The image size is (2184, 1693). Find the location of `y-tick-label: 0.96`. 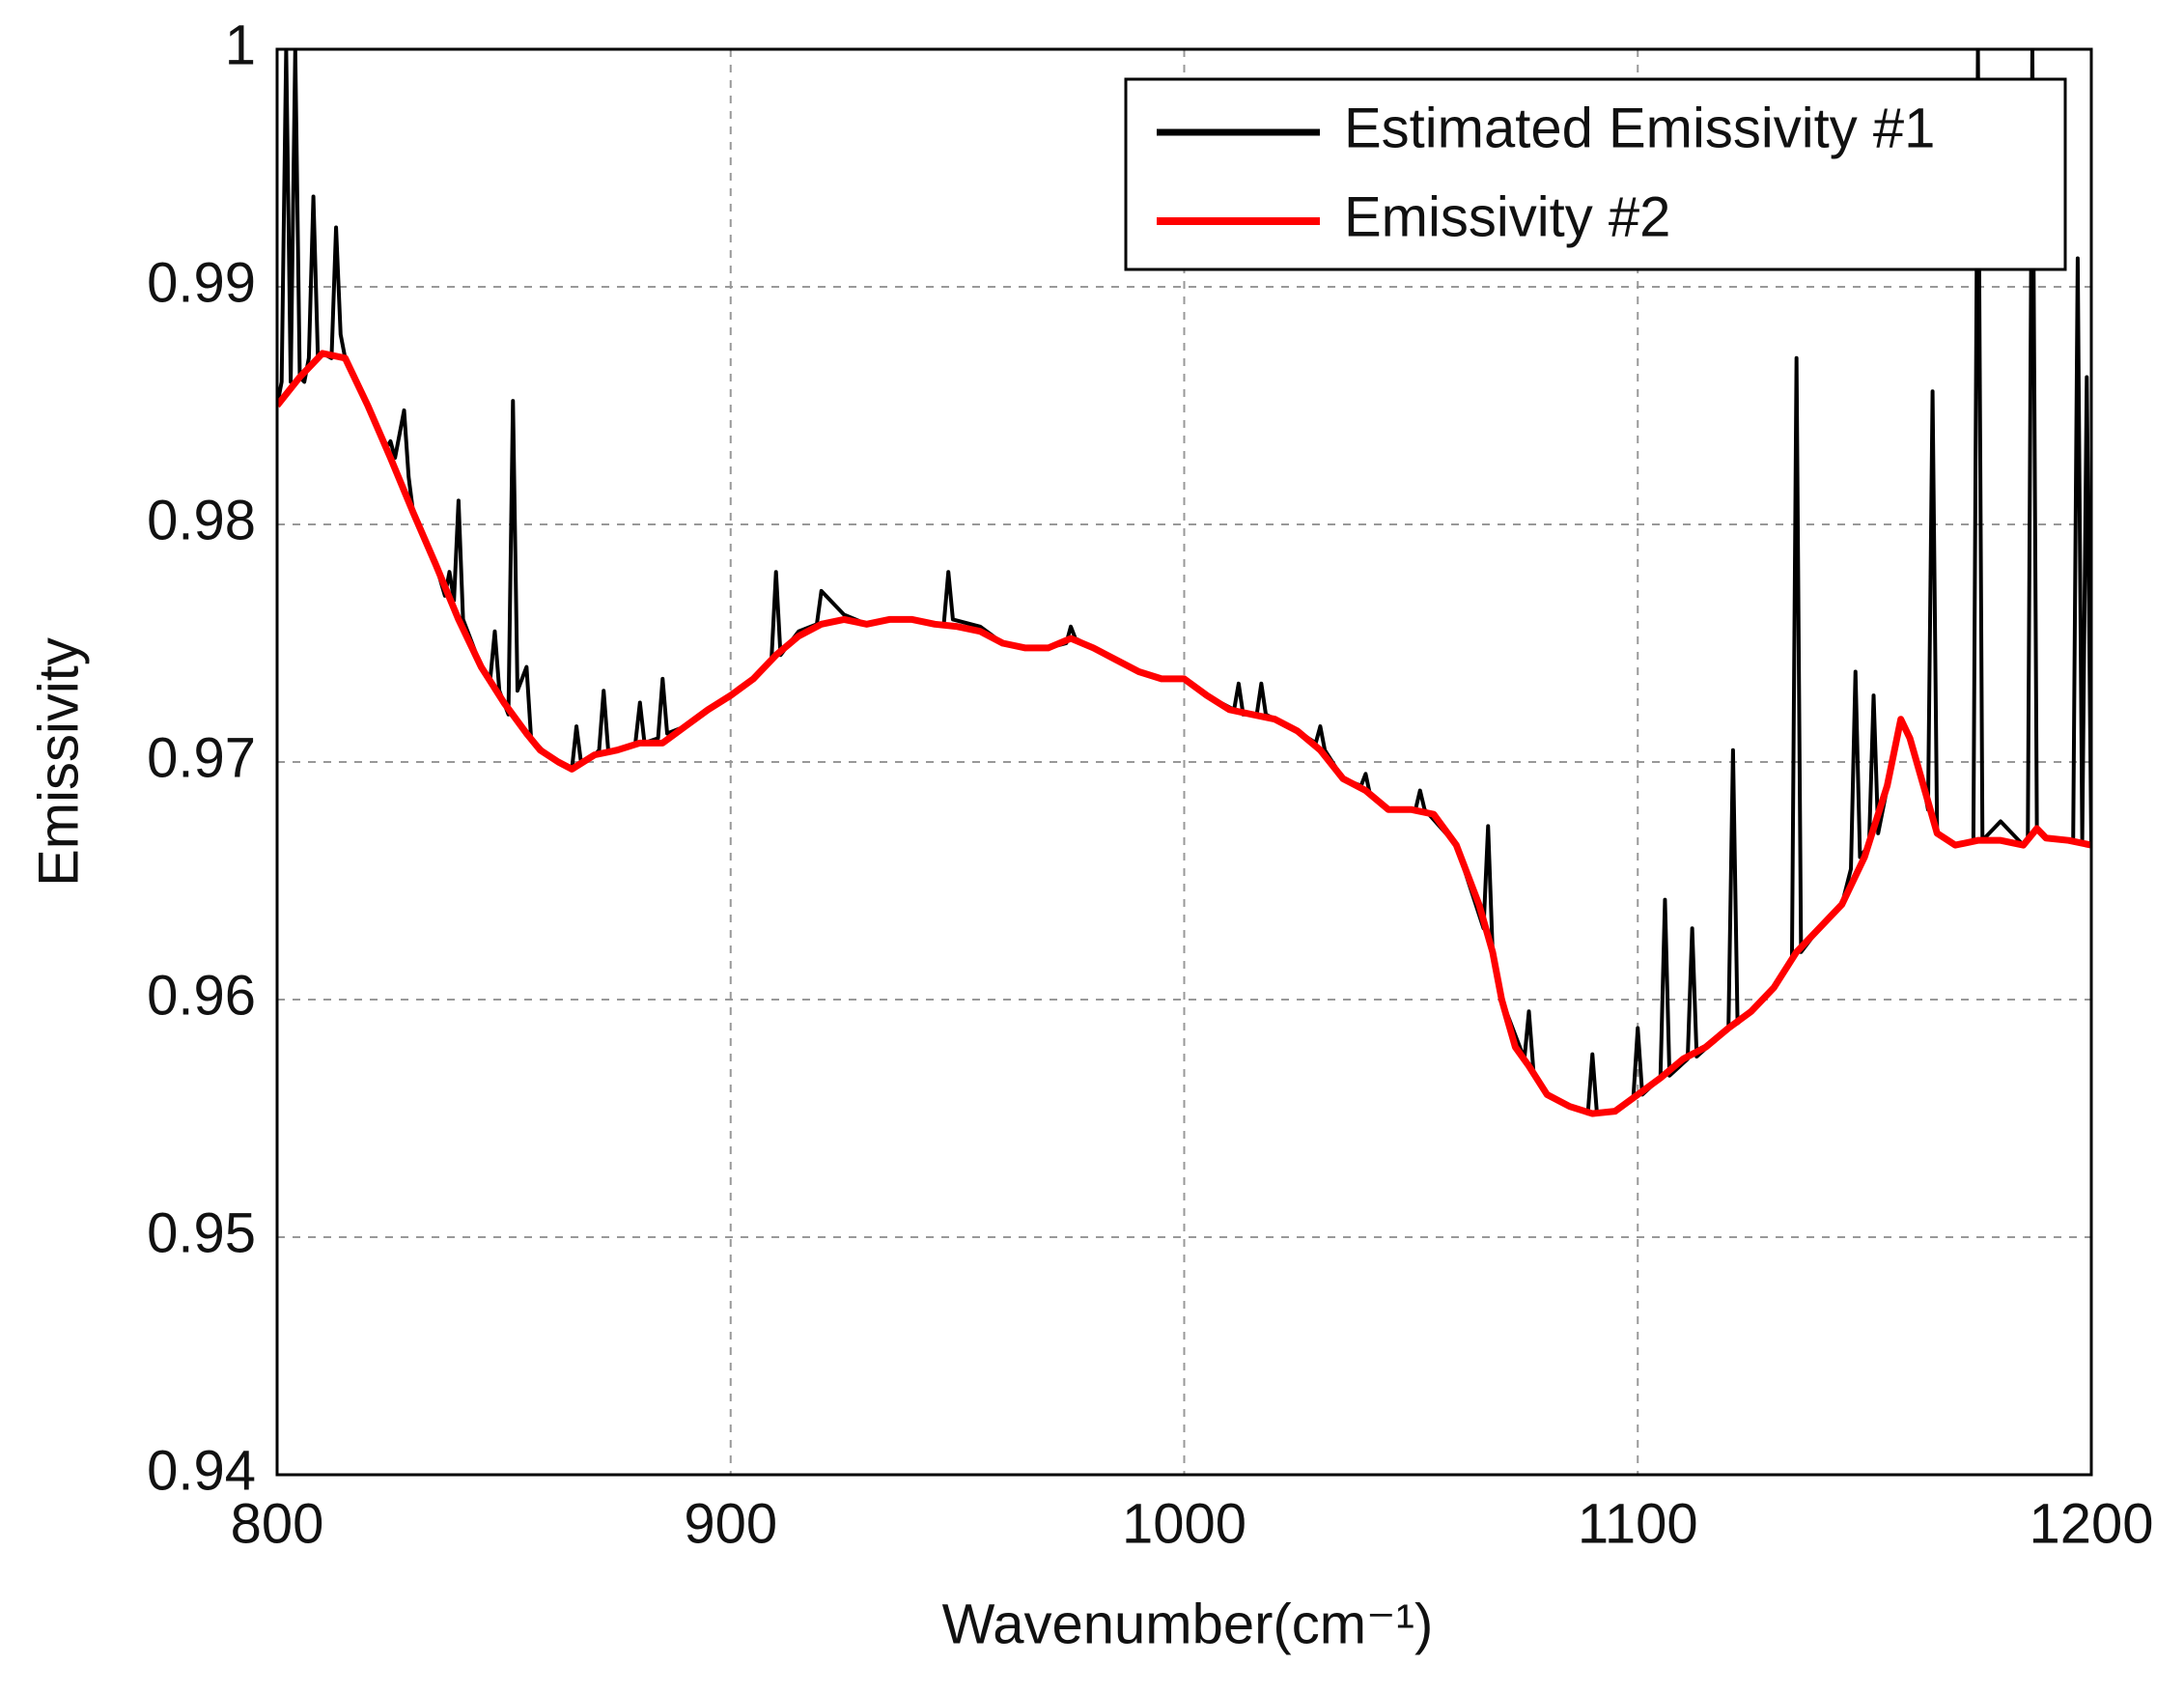

y-tick-label: 0.96 is located at coordinates (202, 995).